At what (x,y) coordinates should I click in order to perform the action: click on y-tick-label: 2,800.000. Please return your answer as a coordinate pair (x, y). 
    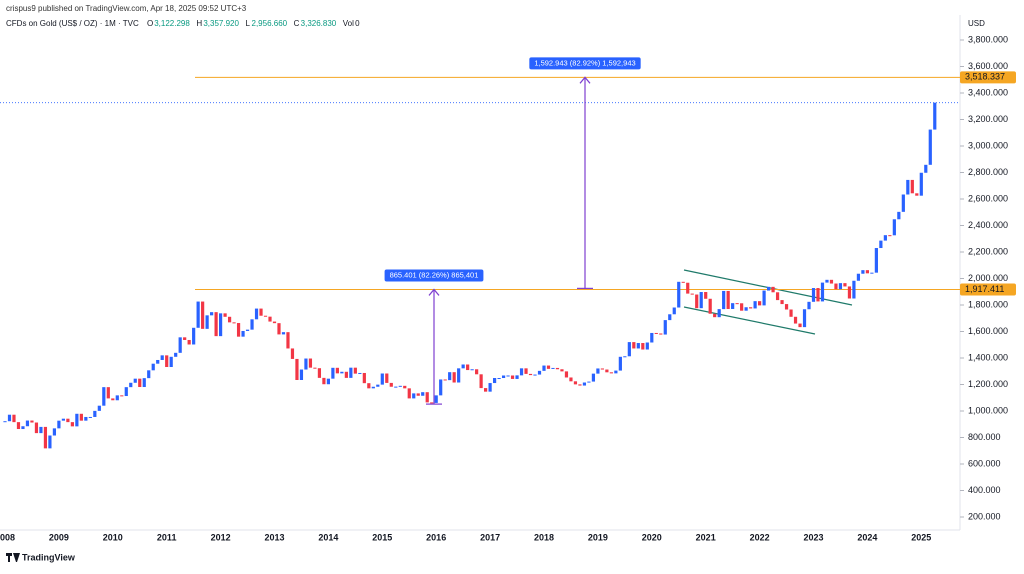
    Looking at the image, I should click on (988, 172).